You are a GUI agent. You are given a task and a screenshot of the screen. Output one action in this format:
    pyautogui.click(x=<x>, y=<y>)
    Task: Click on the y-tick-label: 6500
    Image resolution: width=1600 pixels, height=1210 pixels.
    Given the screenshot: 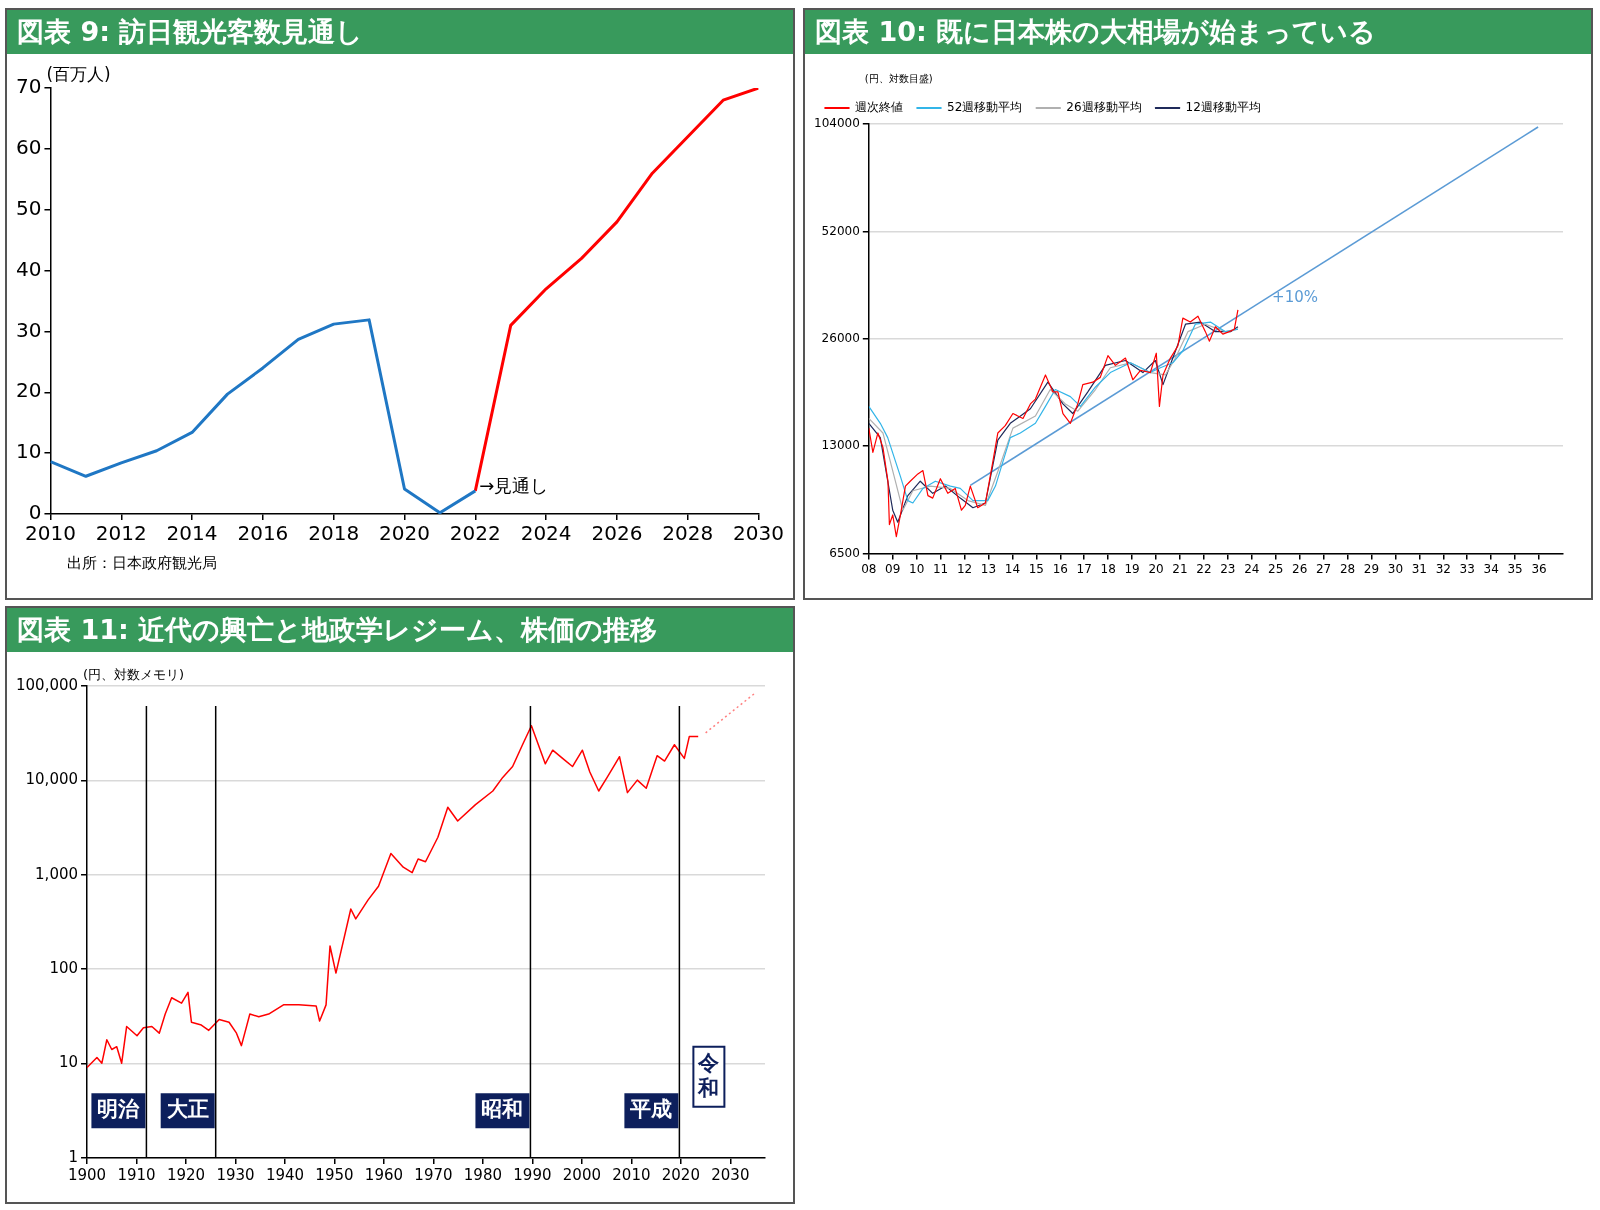 What is the action you would take?
    pyautogui.click(x=844, y=552)
    